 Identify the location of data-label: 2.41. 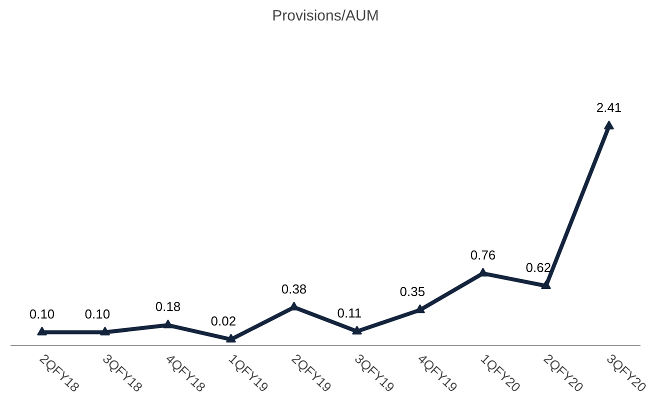
(609, 108).